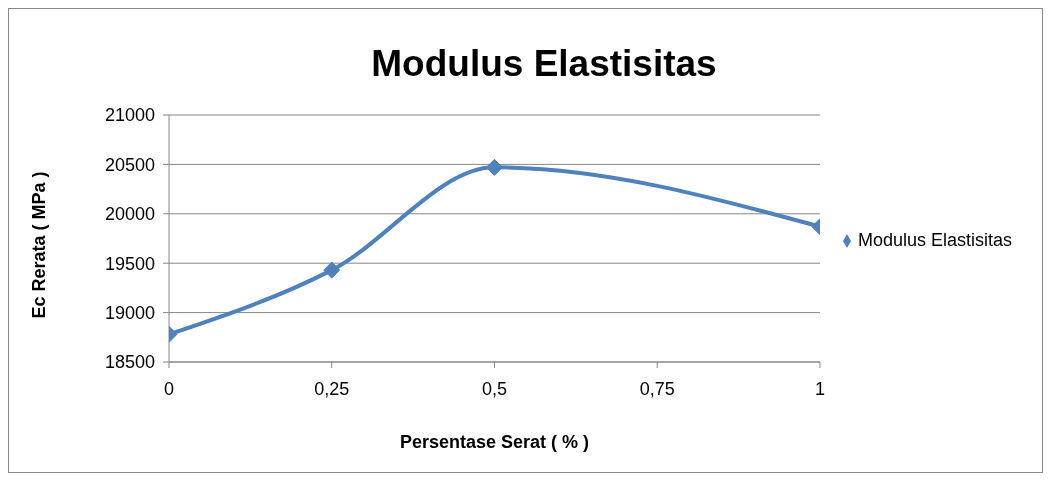 The image size is (1051, 481). I want to click on x-tick-label: 0,25, so click(332, 388).